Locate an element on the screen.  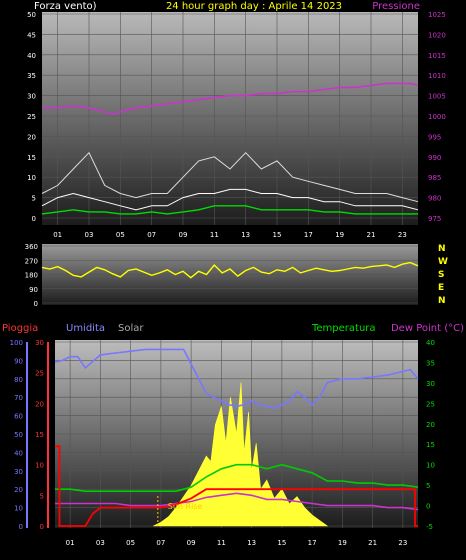
direction-y-tick-label: 360 is located at coordinates (31, 247).